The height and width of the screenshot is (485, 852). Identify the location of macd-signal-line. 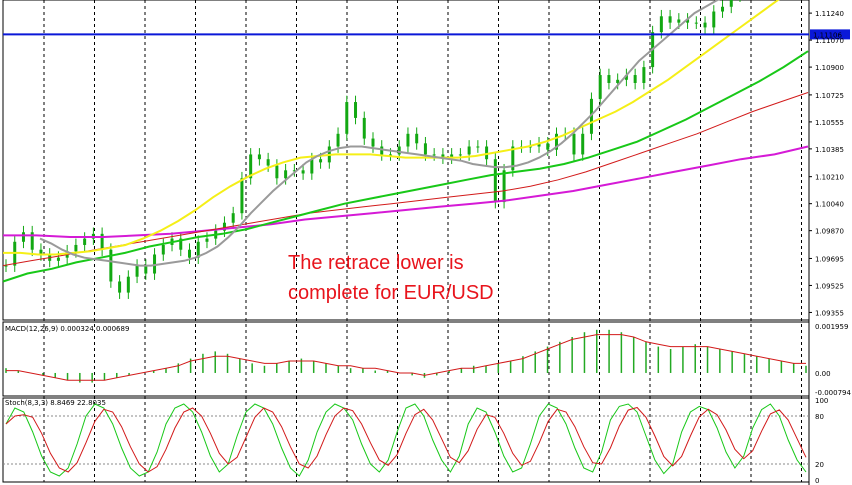
(406, 357).